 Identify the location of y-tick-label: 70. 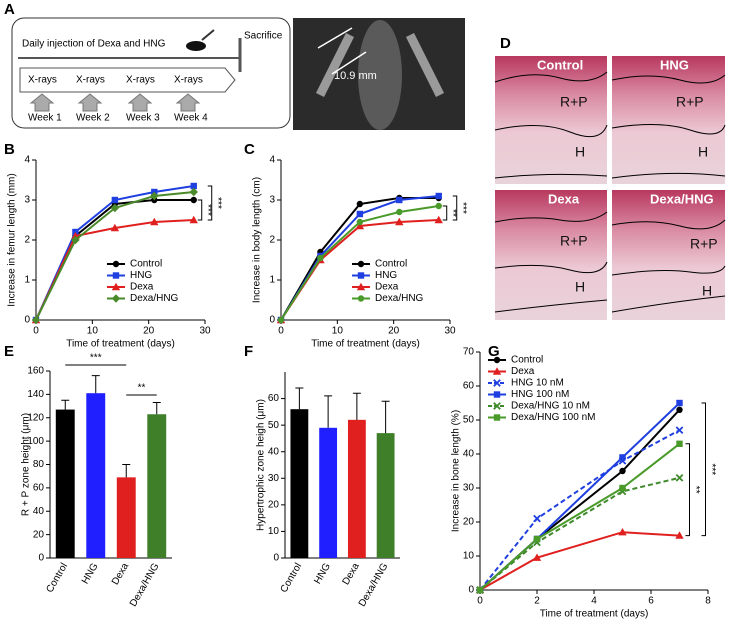
(469, 352).